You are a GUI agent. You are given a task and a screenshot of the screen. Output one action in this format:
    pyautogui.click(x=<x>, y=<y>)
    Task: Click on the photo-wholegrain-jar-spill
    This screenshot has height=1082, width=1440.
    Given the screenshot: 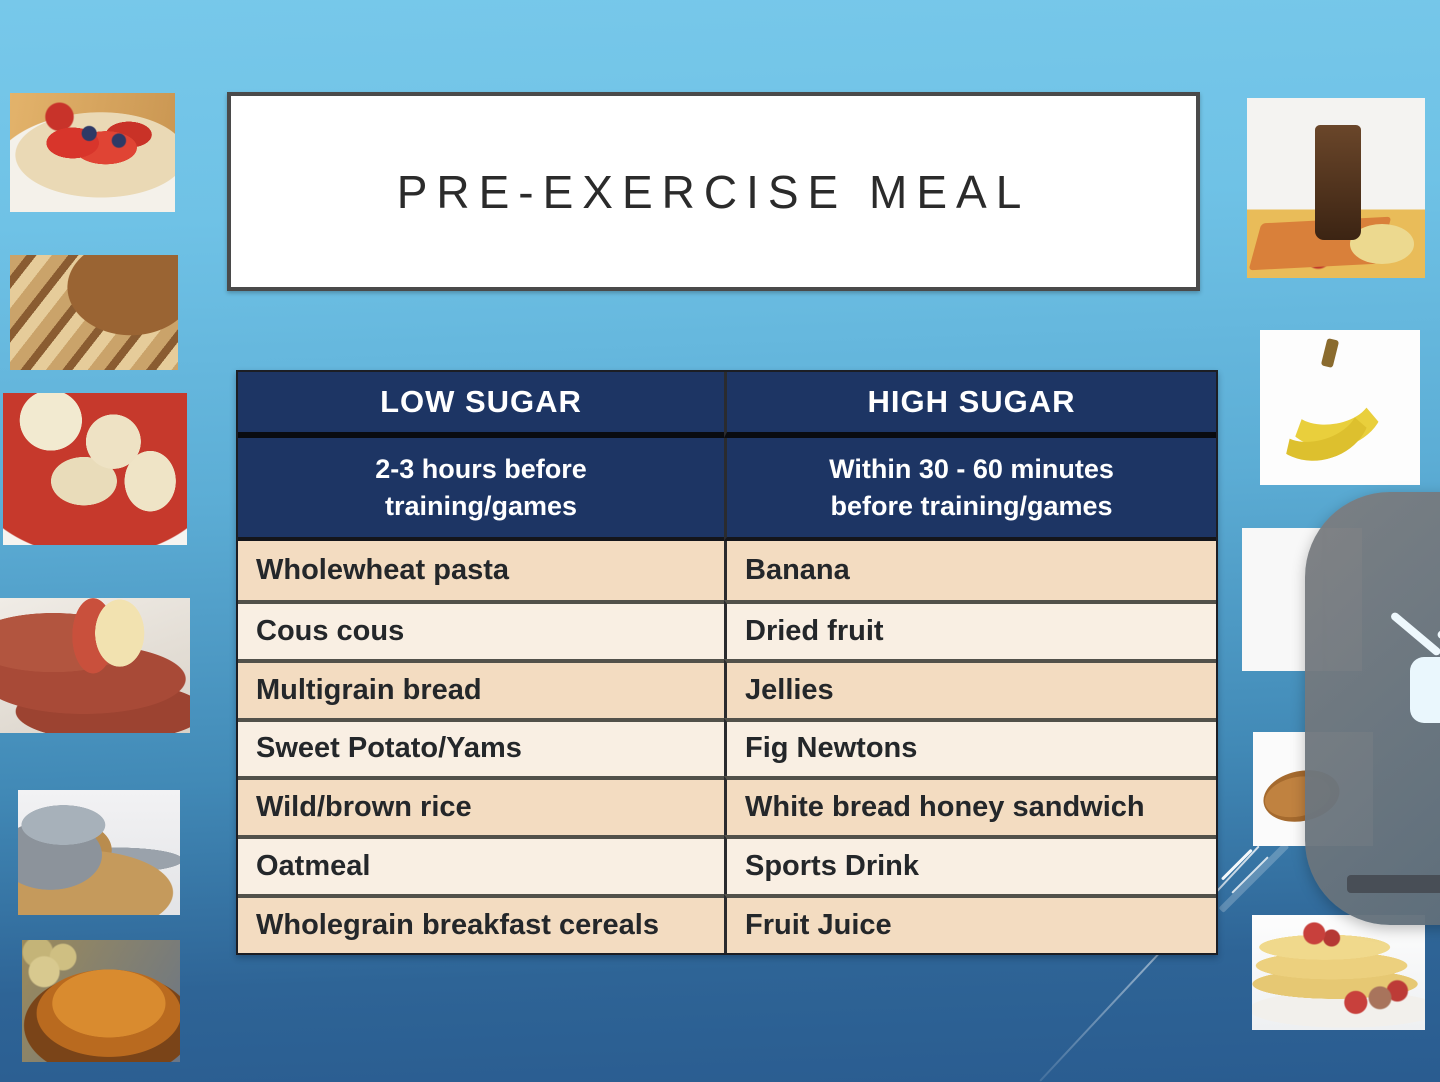 What is the action you would take?
    pyautogui.click(x=99, y=852)
    